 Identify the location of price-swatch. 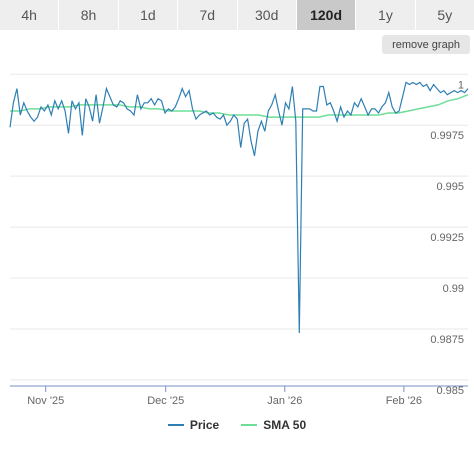
(175, 425).